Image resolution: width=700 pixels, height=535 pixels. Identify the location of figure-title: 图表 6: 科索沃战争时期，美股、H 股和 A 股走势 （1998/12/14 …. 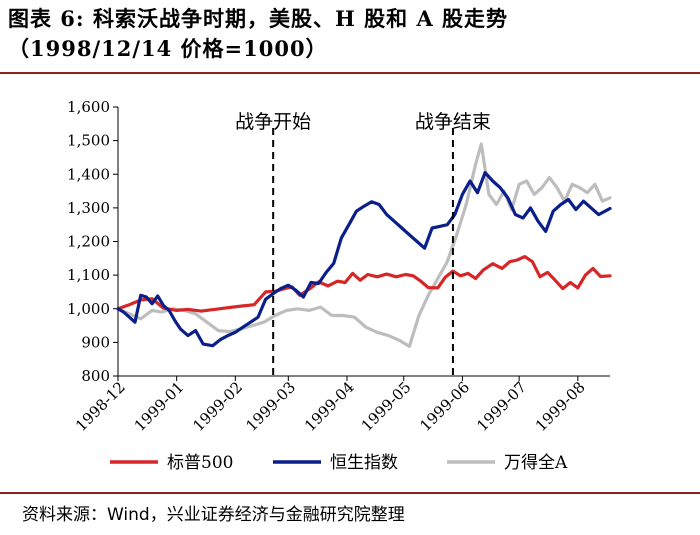
(353, 34).